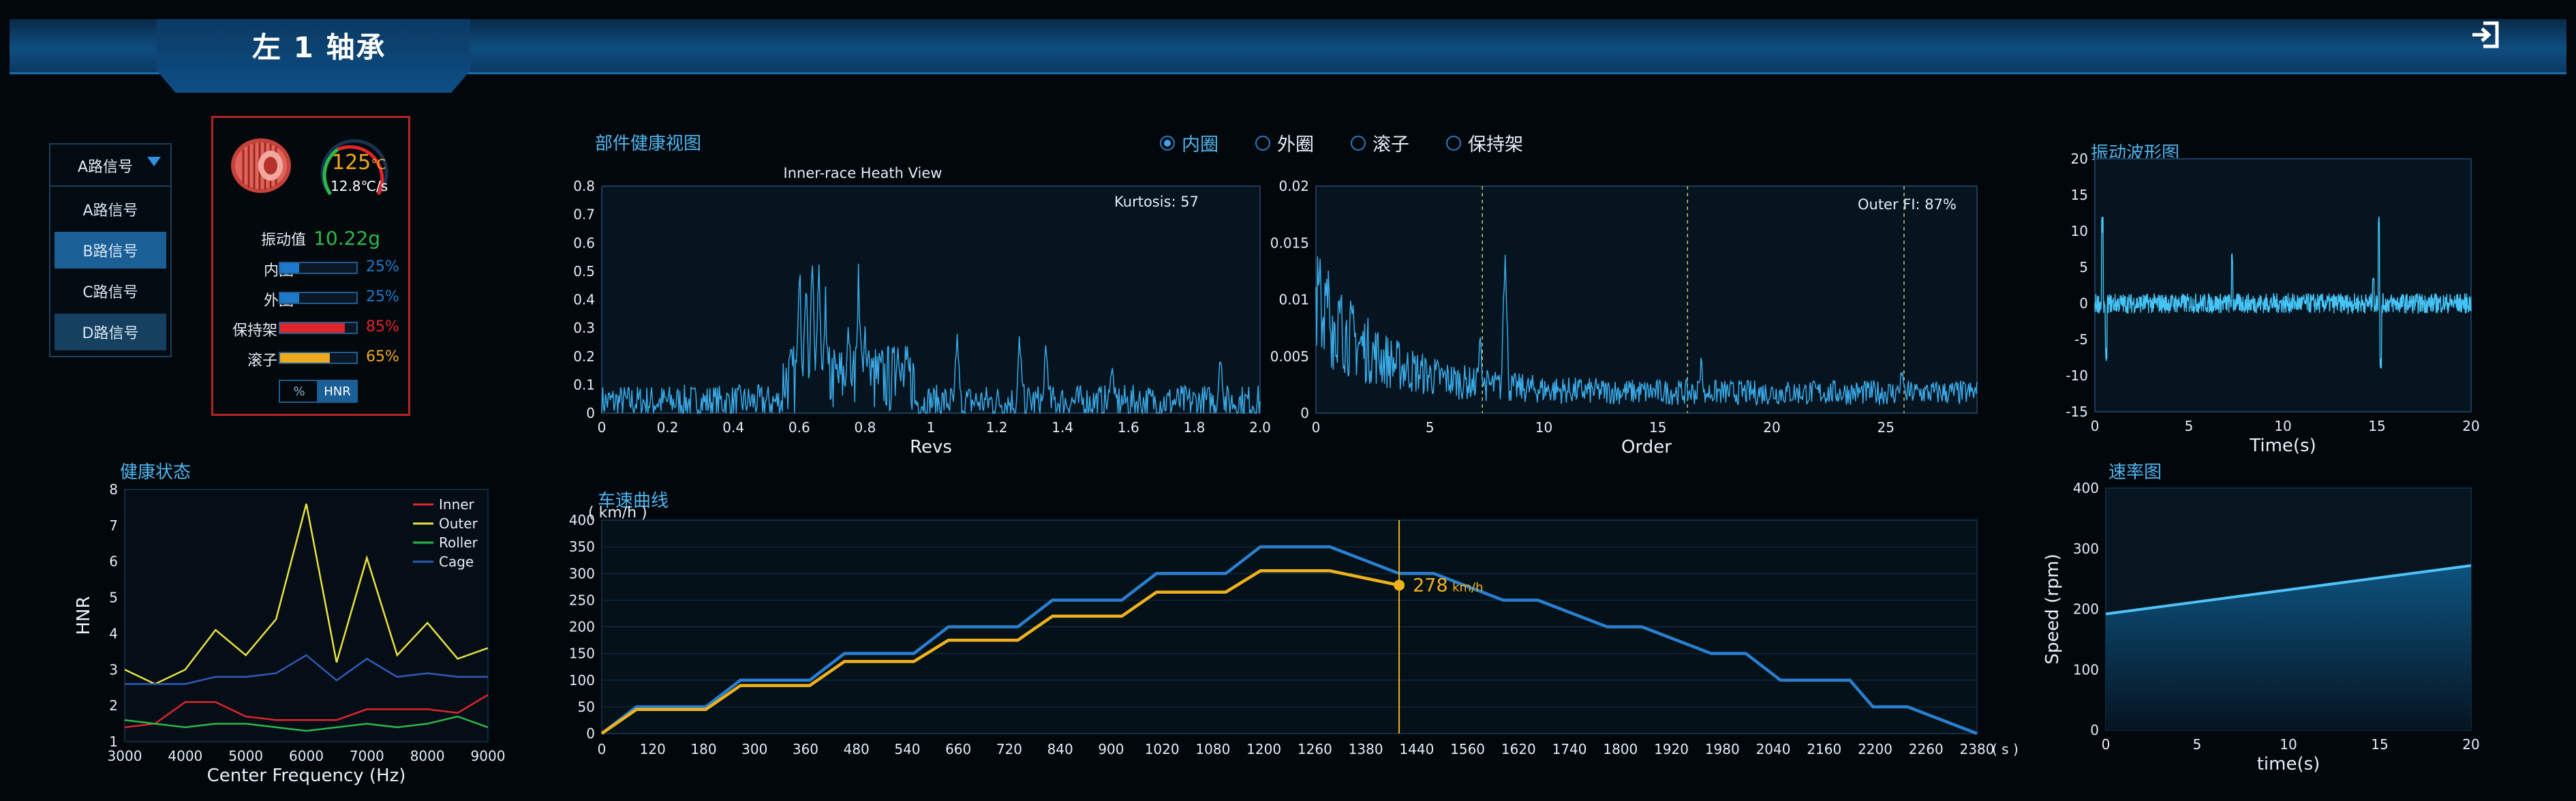  What do you see at coordinates (805, 749) in the screenshot?
I see `speed_curve-xtick-label: 360` at bounding box center [805, 749].